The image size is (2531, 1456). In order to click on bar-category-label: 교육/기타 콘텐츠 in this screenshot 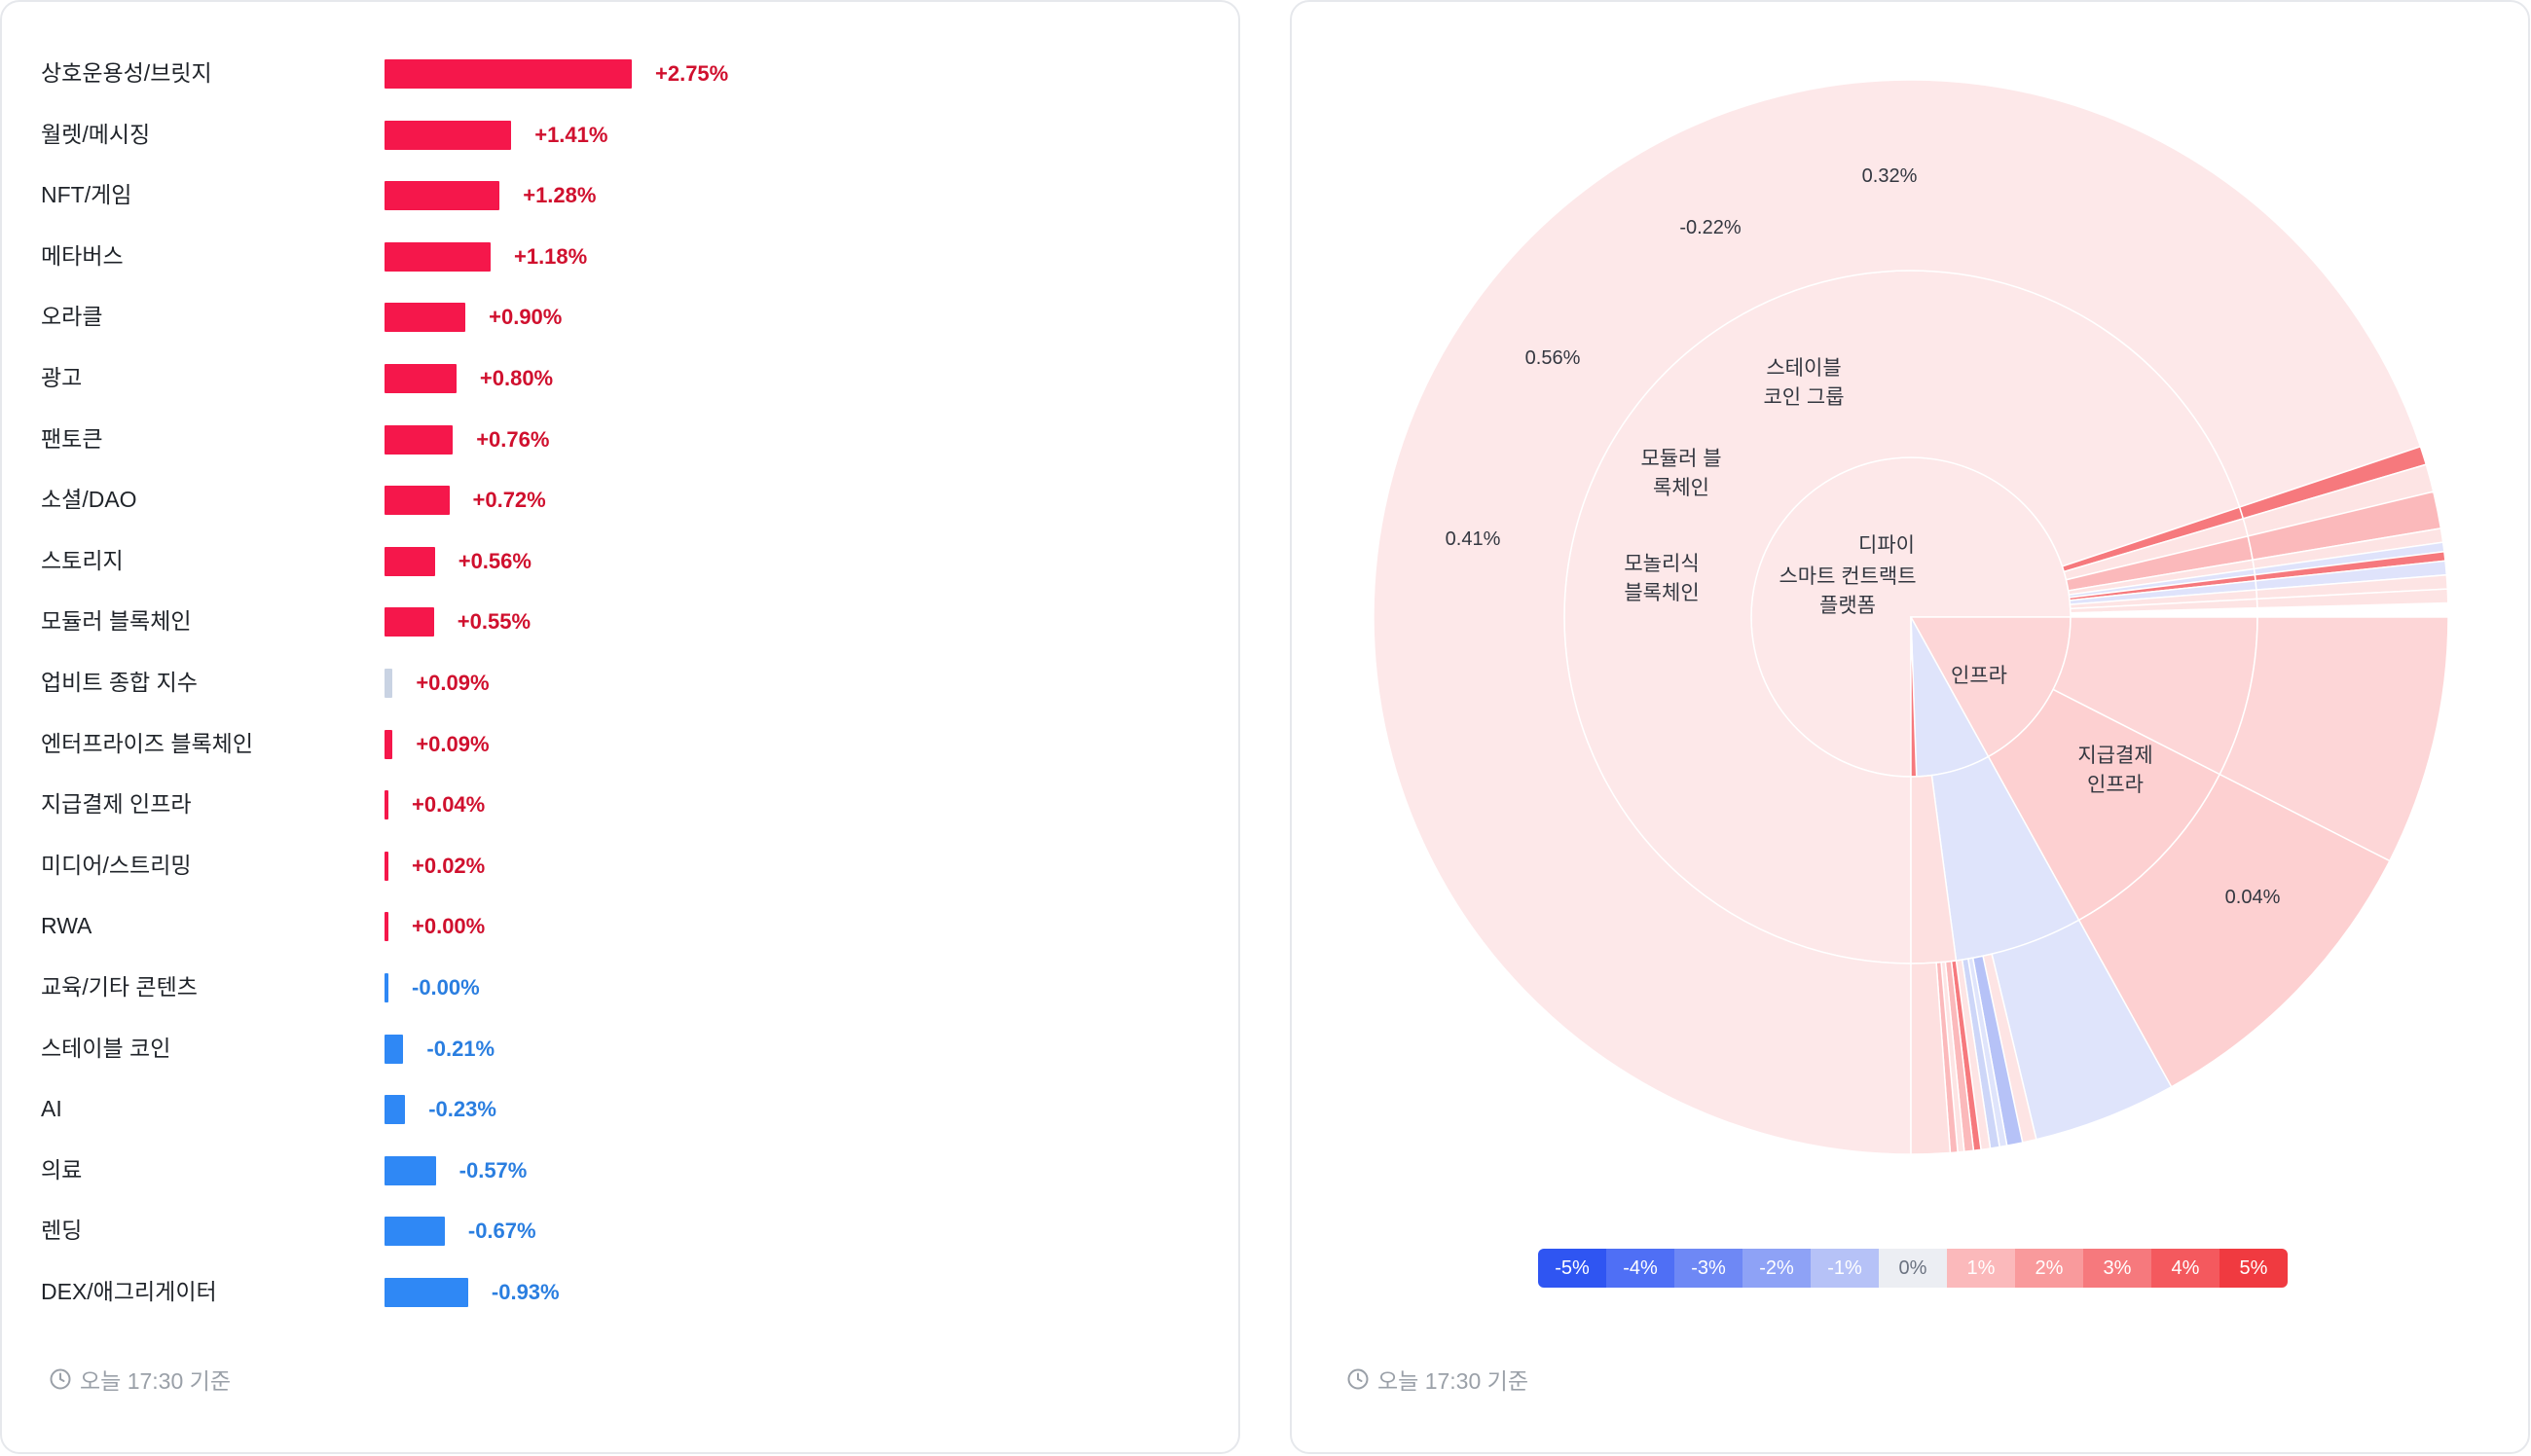, I will do `click(120, 987)`.